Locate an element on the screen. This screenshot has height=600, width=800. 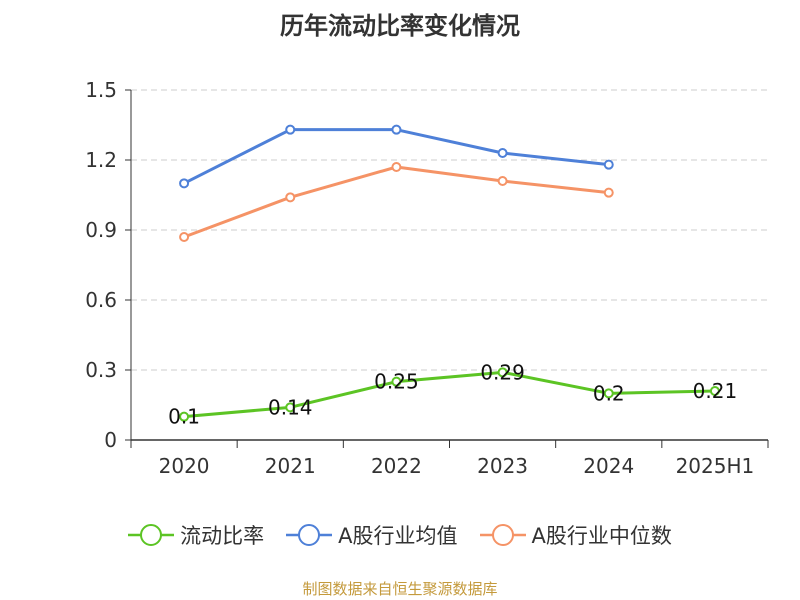
legend-label: 流动比率 is located at coordinates (222, 536).